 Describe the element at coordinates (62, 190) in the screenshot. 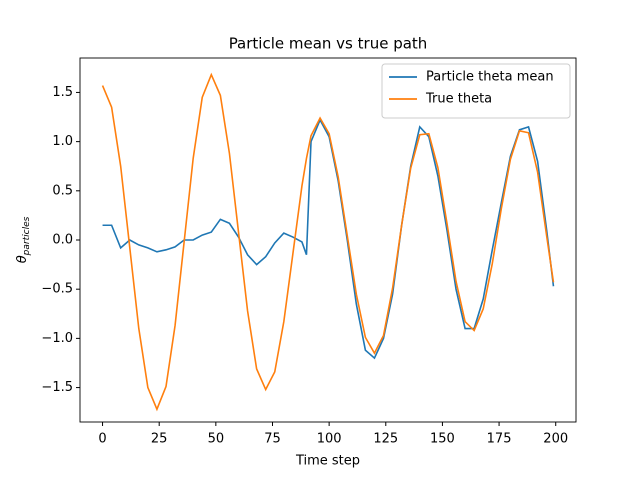

I see `y-tick-label: 0.5` at that location.